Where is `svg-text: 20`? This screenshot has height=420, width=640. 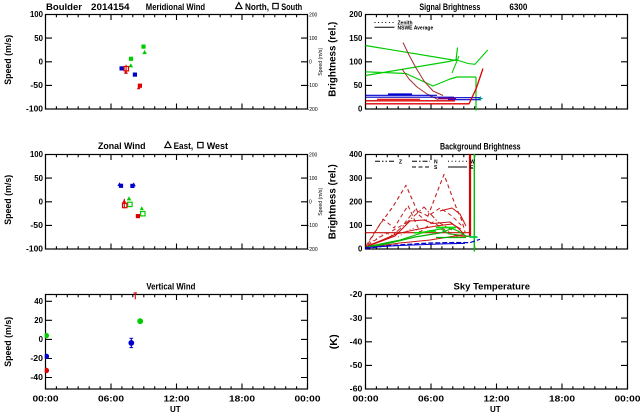
svg-text: 20 is located at coordinates (38, 320).